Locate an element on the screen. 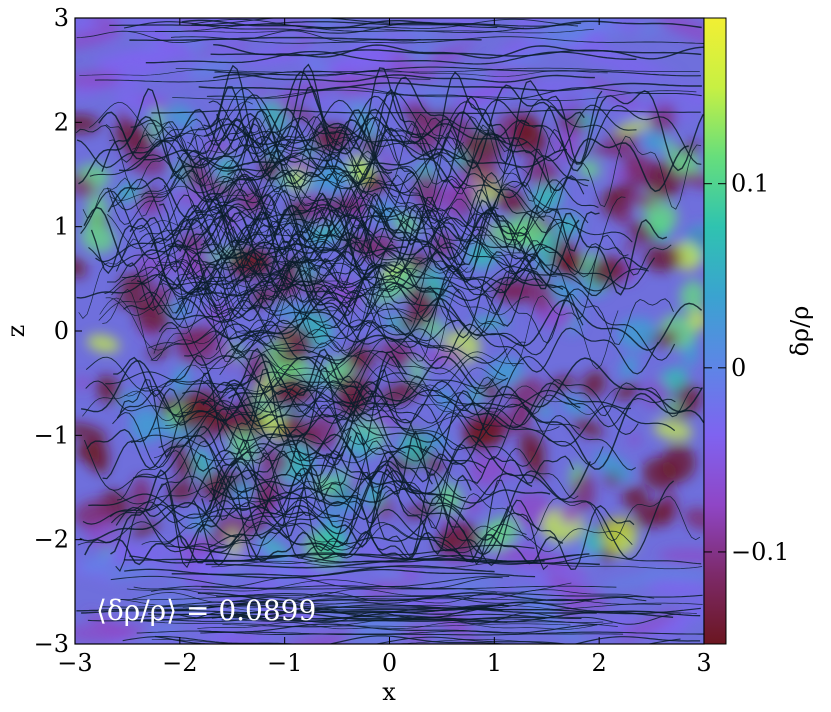 This screenshot has width=831, height=712. y-tick-label: −3 is located at coordinates (51, 644).